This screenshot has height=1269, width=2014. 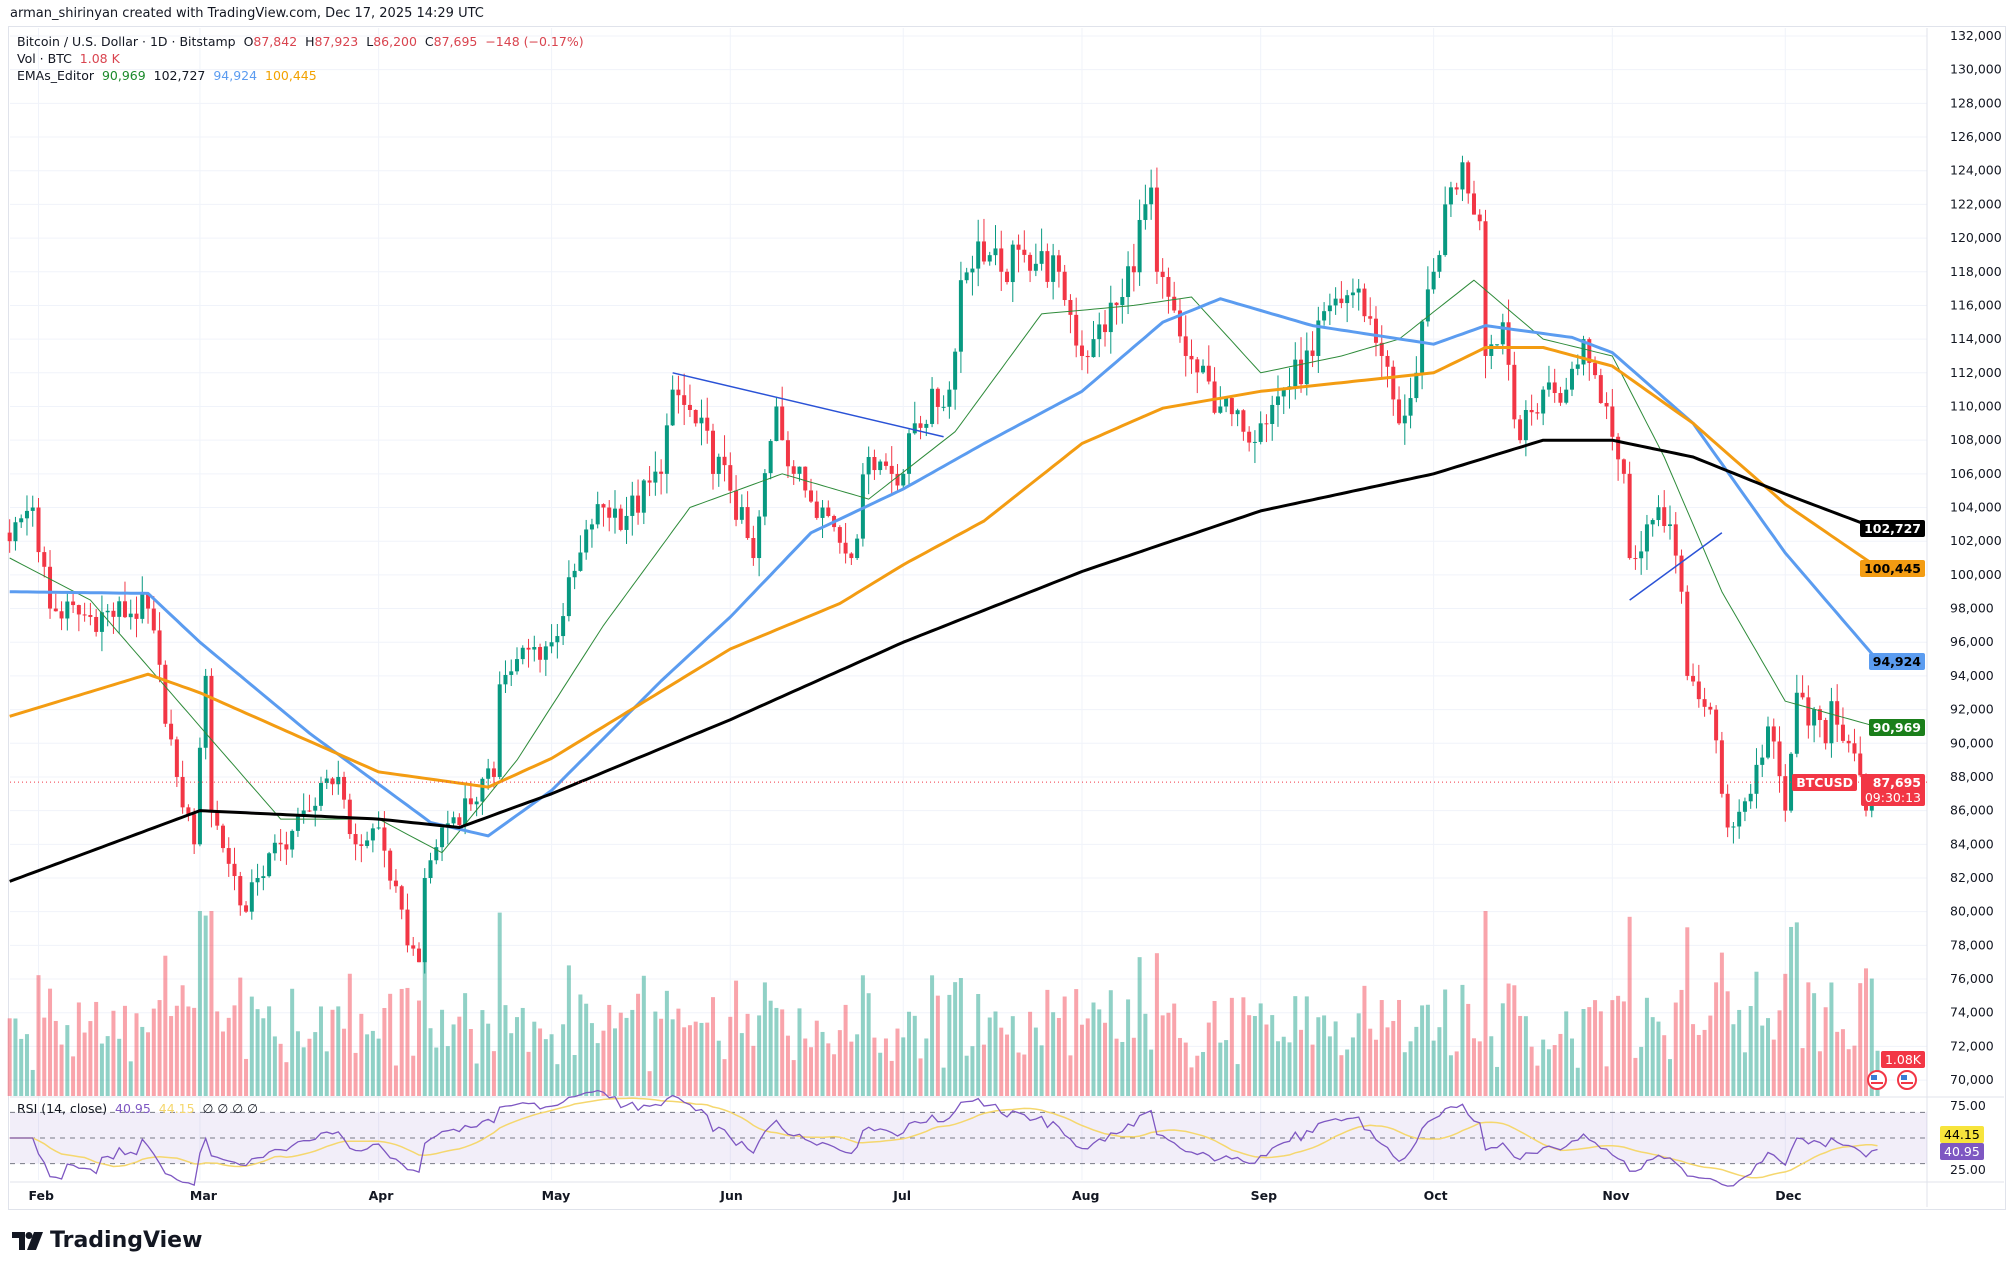 I want to click on volume-legend: Vol · BTC 1.08 K, so click(x=300, y=58).